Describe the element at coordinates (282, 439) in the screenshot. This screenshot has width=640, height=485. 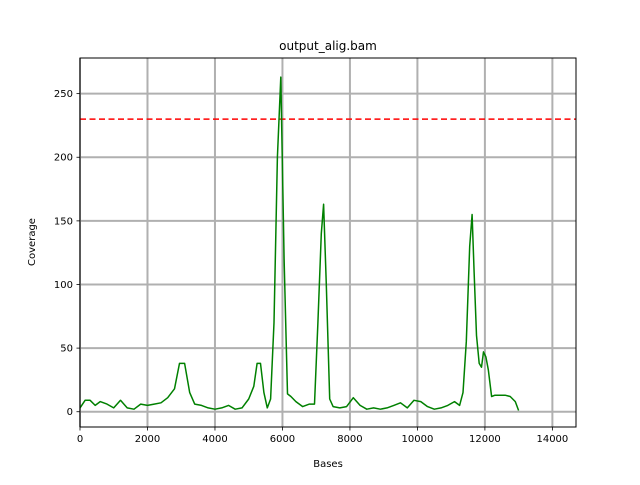
I see `x-tick-label: 6000` at that location.